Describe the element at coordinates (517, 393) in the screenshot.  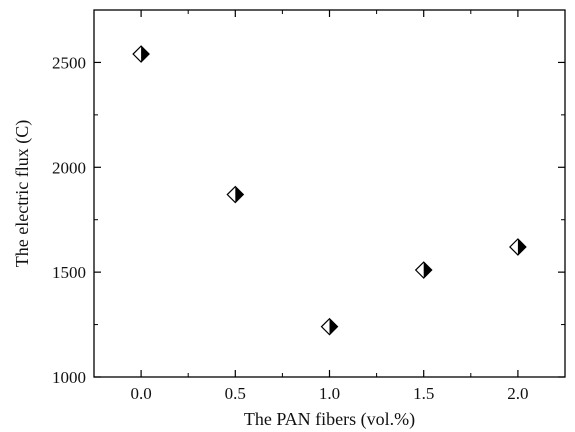
I see `x-tick-label: 2.0` at that location.